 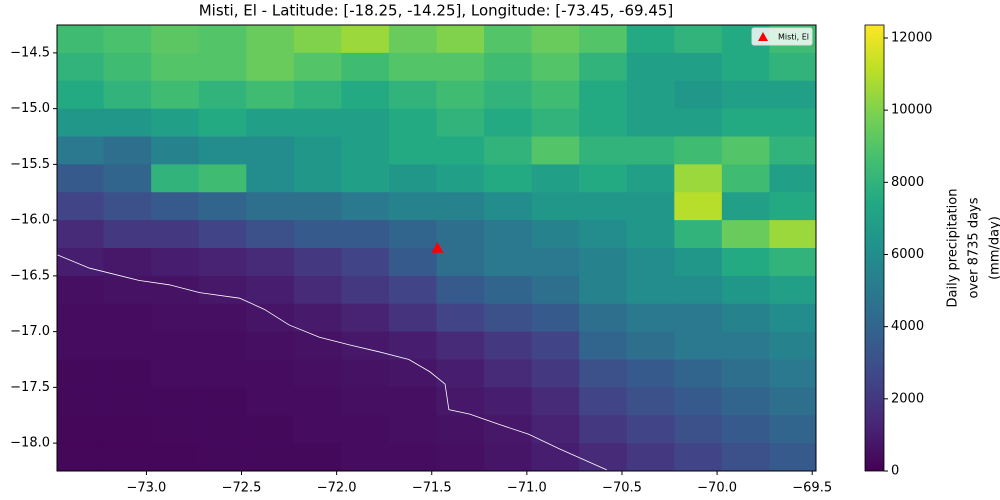 I want to click on x-tick-label: −70.0, so click(x=717, y=488).